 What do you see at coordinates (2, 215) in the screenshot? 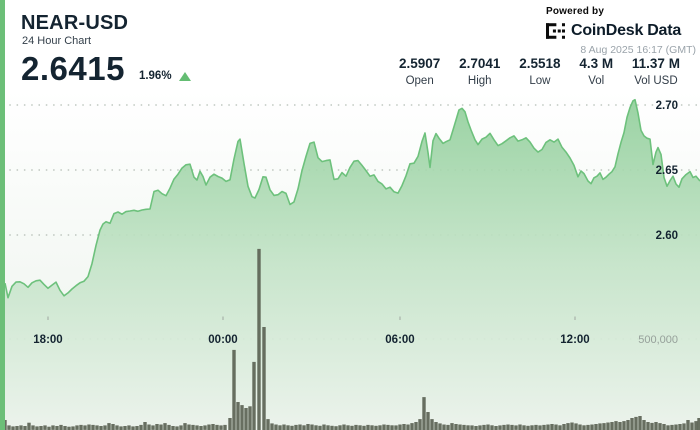
I see `accent-stripe` at bounding box center [2, 215].